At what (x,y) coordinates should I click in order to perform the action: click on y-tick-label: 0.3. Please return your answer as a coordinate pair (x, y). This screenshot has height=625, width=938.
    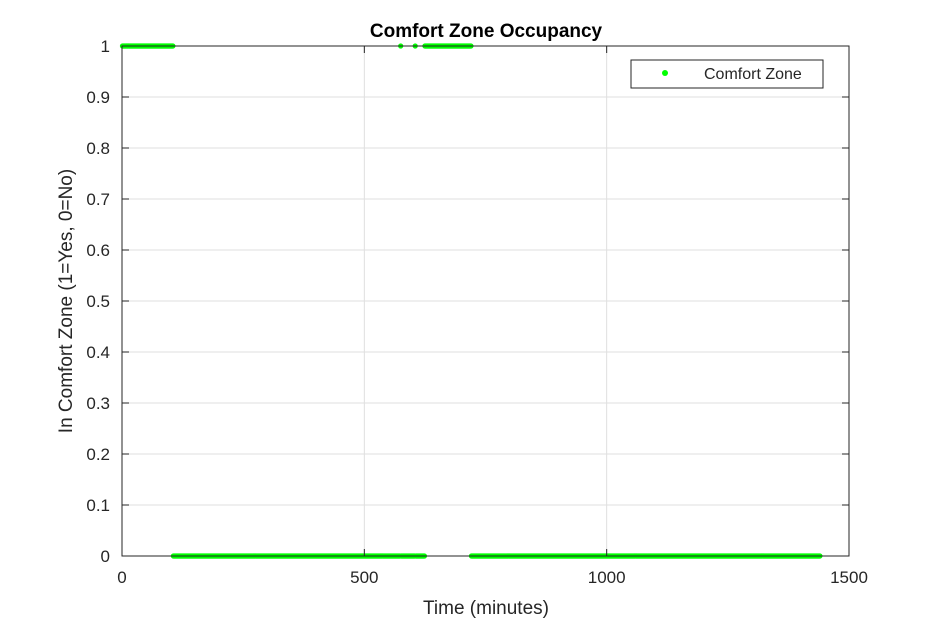
    Looking at the image, I should click on (98, 403).